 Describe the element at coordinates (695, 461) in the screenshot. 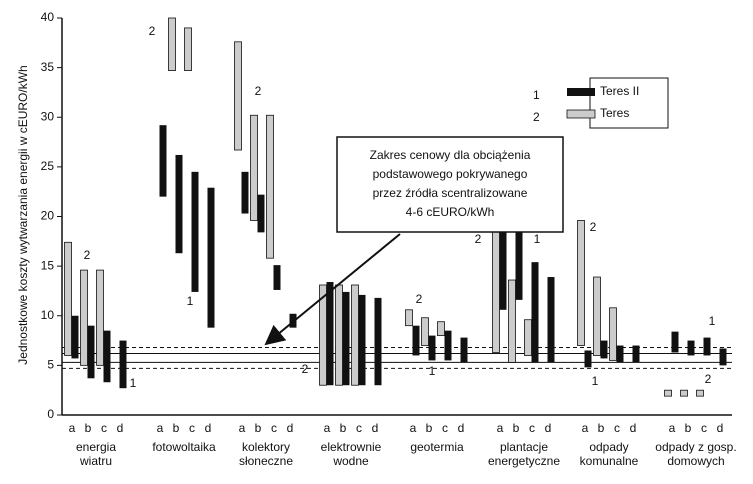

I see `x-category-label: domowych` at that location.